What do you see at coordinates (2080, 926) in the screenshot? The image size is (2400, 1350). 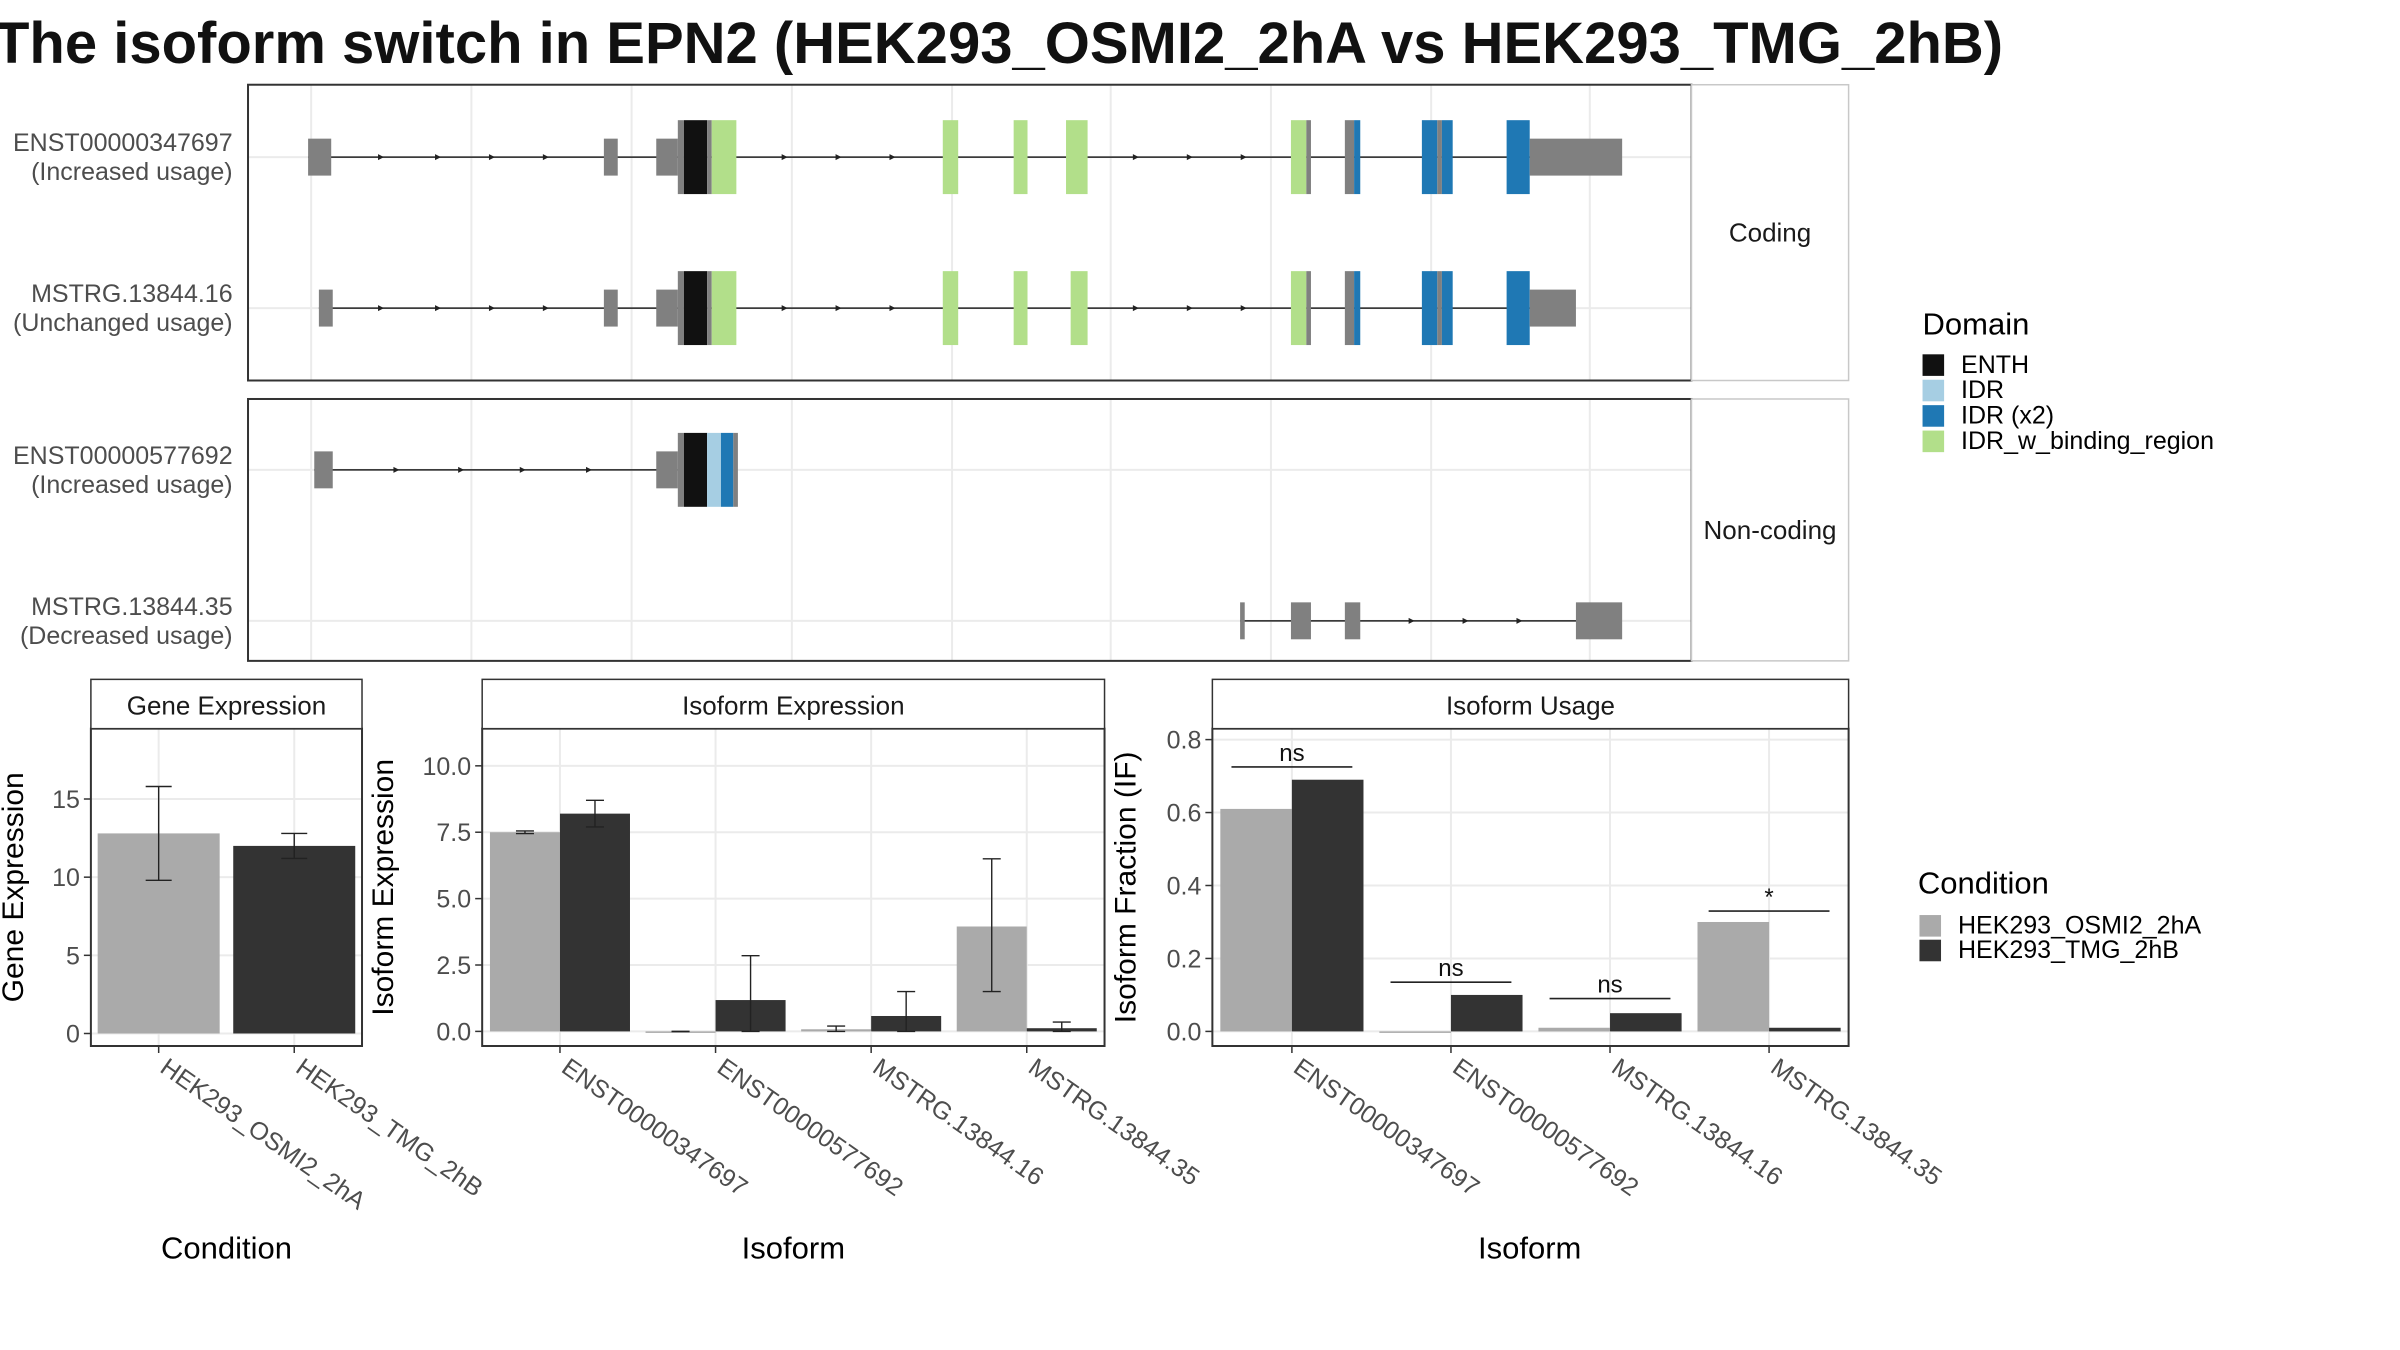 I see `condition-legend-label: HEK293_OSMI2_2hA` at bounding box center [2080, 926].